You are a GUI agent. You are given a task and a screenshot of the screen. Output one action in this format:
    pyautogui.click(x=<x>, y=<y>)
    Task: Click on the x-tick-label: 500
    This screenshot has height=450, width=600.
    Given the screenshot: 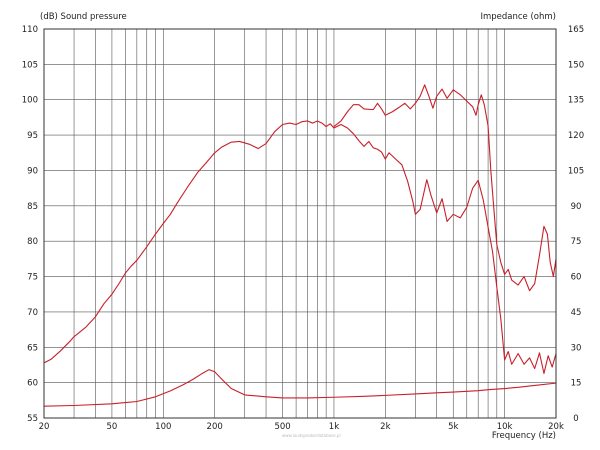 What is the action you would take?
    pyautogui.click(x=282, y=427)
    